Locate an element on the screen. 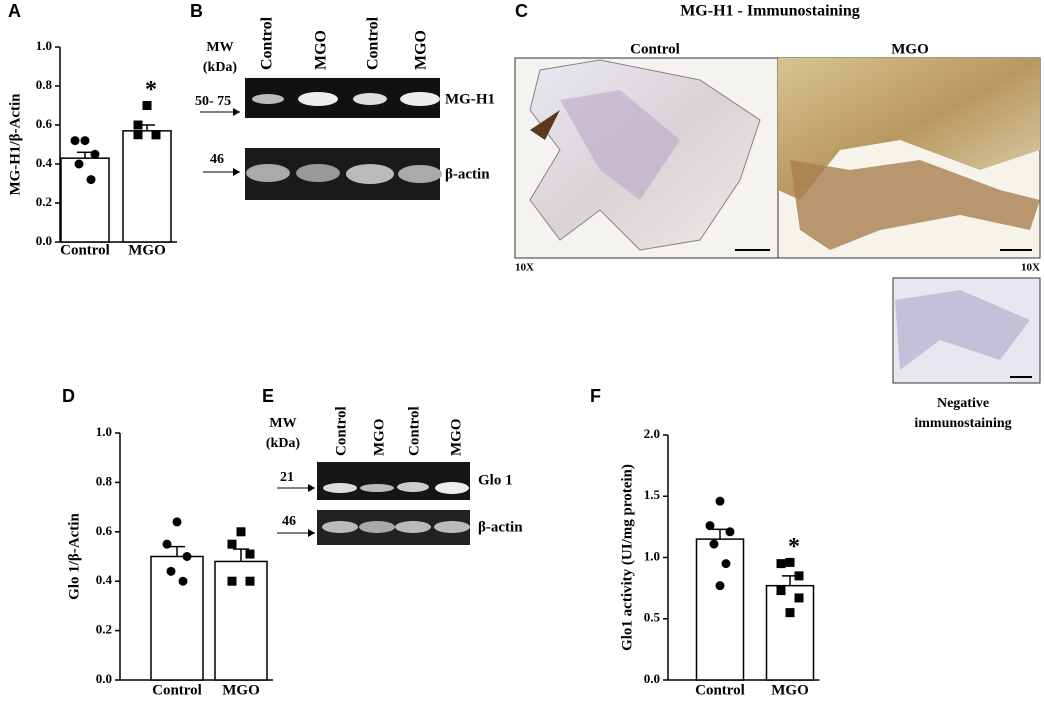 The width and height of the screenshot is (1045, 701). image-negative is located at coordinates (966, 330).